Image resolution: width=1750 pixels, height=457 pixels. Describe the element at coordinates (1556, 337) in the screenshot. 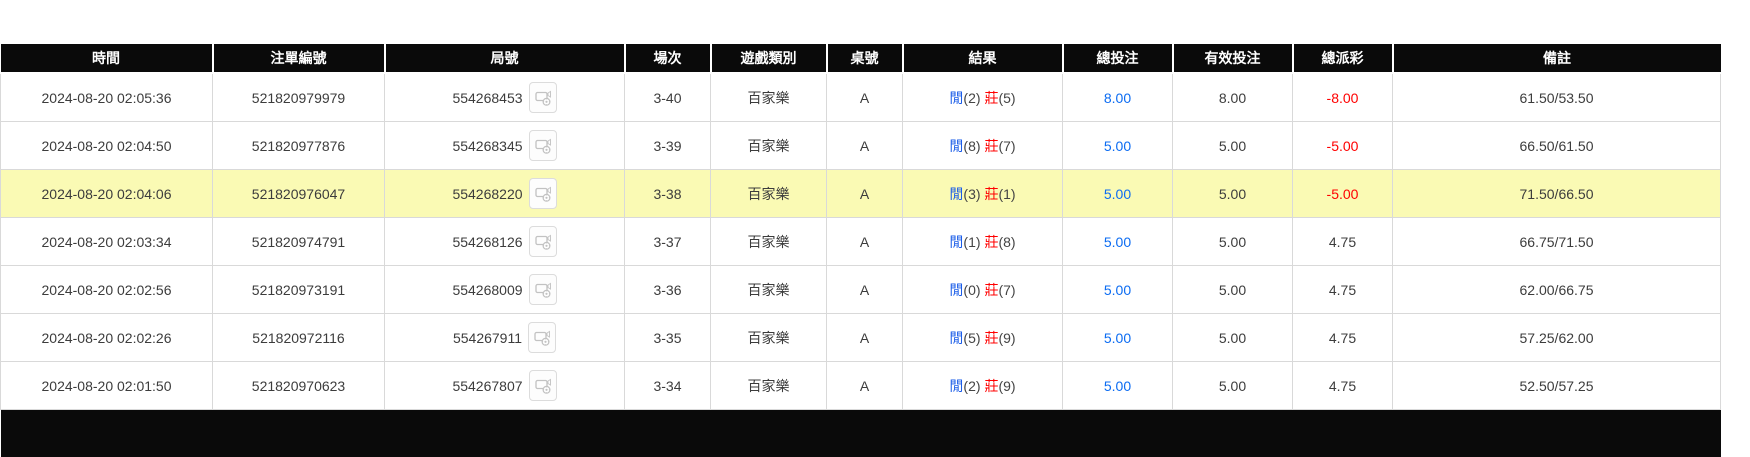

I see `cell-remark: 57.25/62.00` at that location.